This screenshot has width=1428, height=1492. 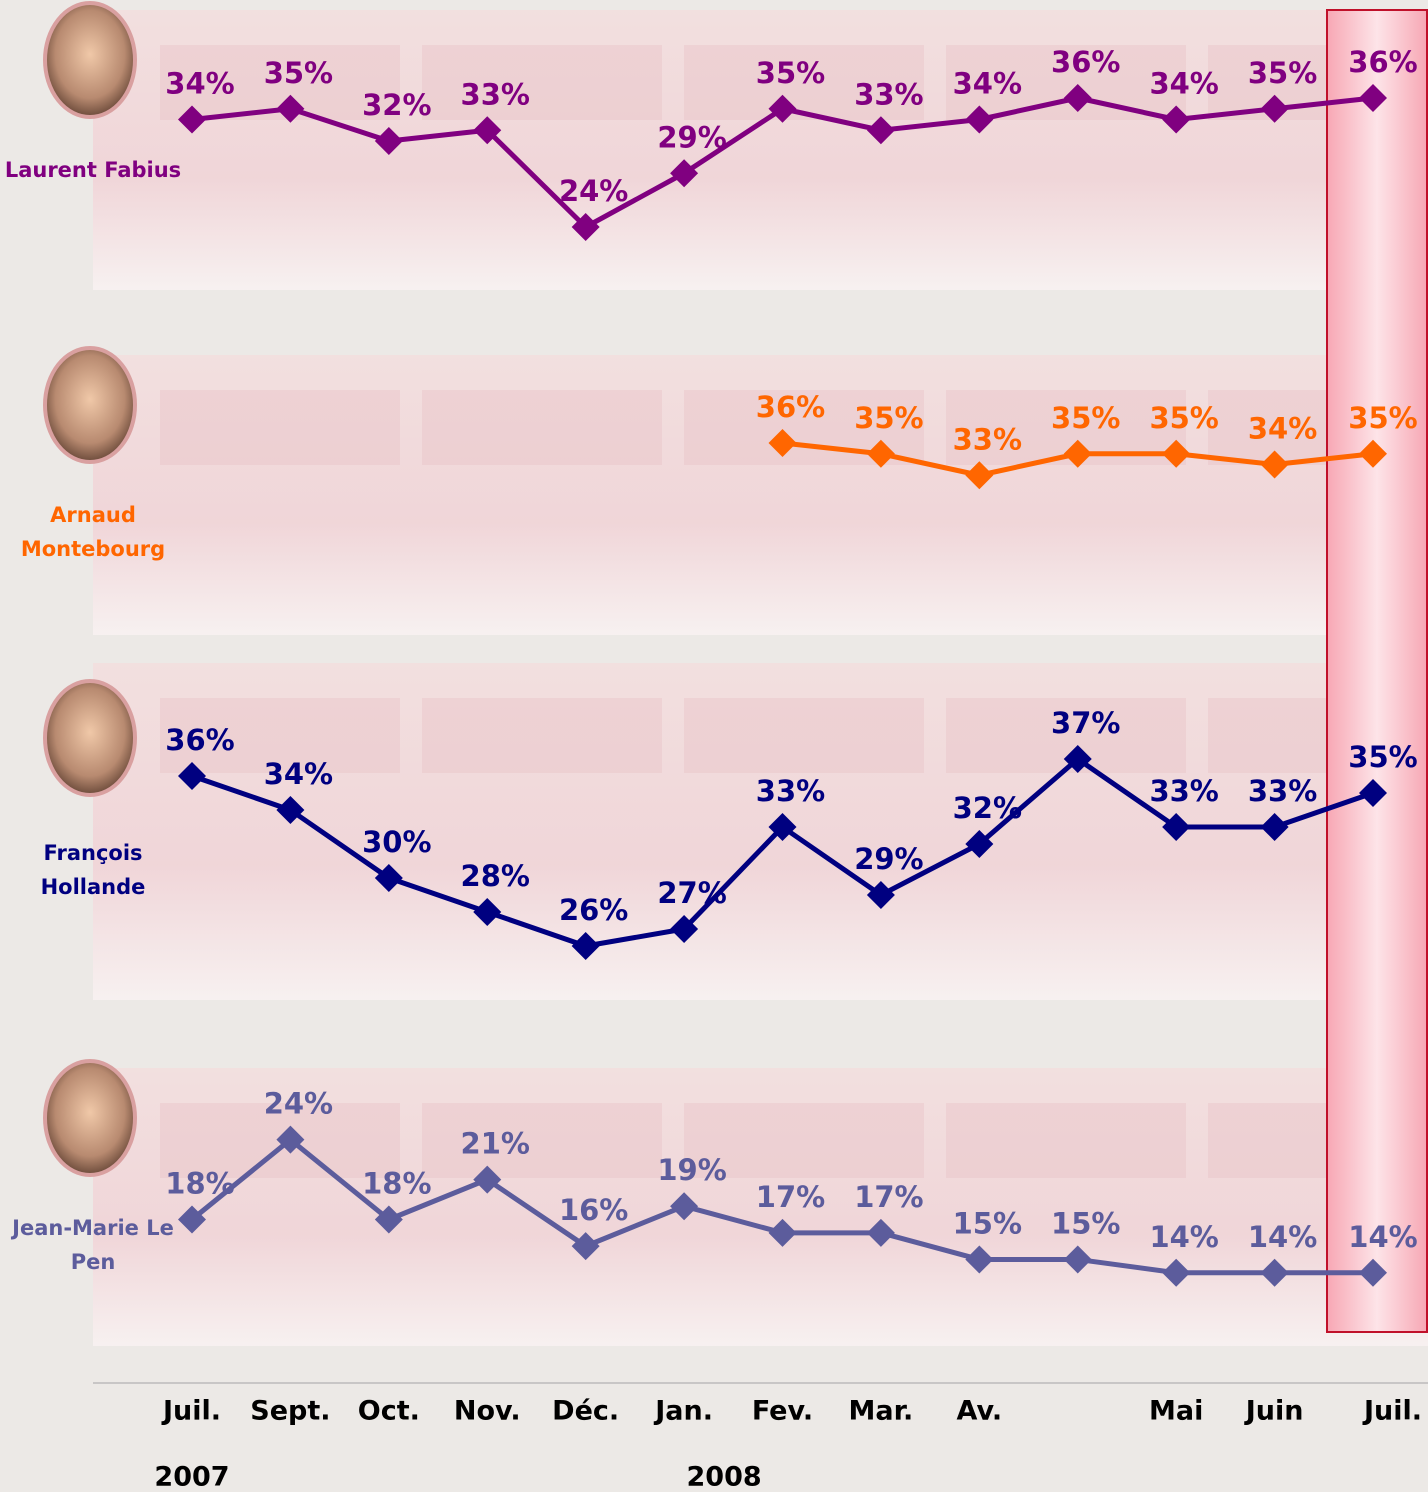 I want to click on data-label: 30%, so click(x=396, y=842).